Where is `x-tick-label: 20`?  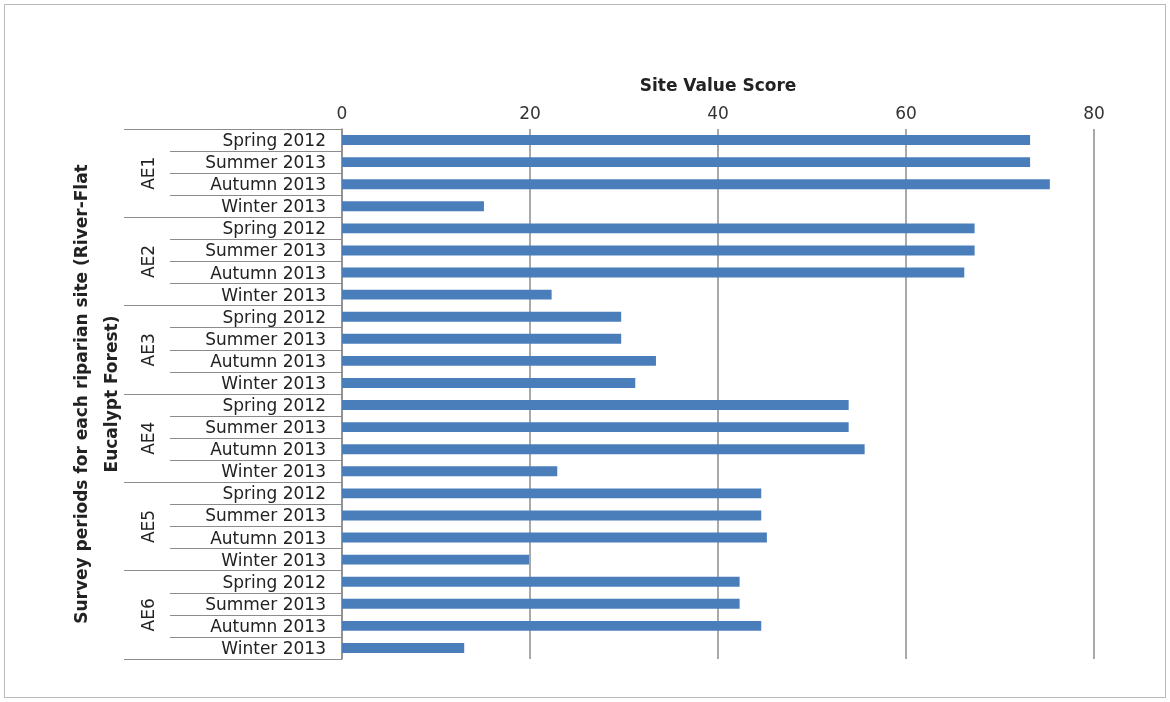
x-tick-label: 20 is located at coordinates (530, 112).